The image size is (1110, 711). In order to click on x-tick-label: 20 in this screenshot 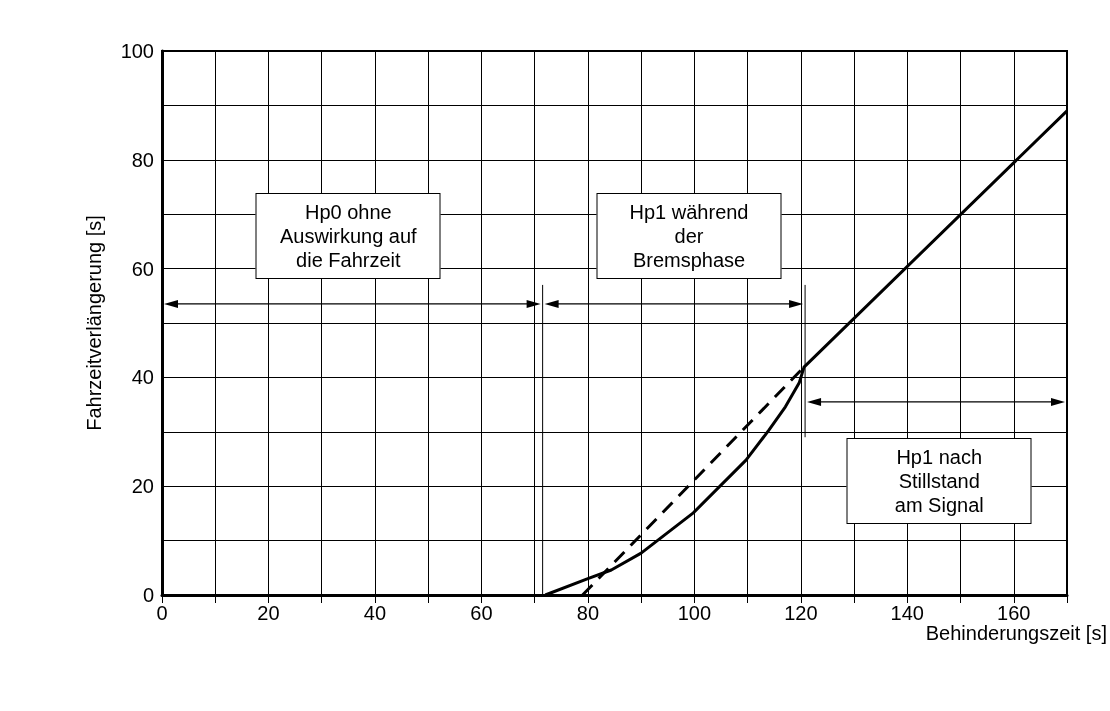, I will do `click(268, 613)`.